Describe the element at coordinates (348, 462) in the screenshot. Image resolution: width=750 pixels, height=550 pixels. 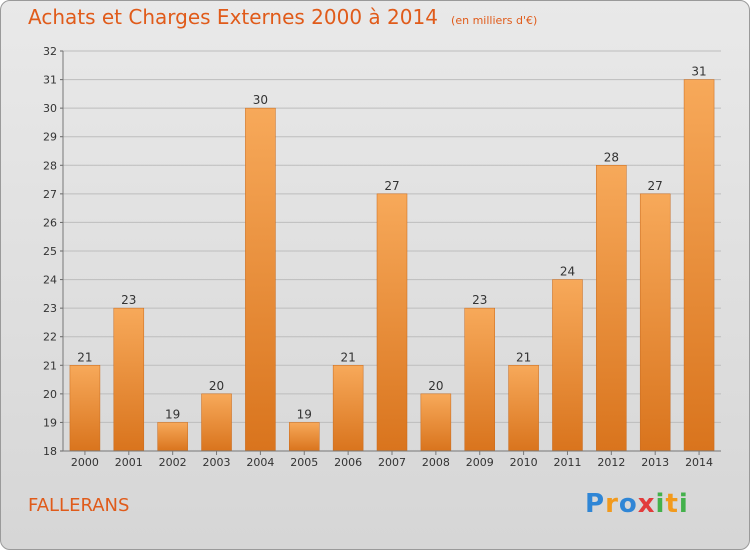
I see `x-tick-label: 2006` at that location.